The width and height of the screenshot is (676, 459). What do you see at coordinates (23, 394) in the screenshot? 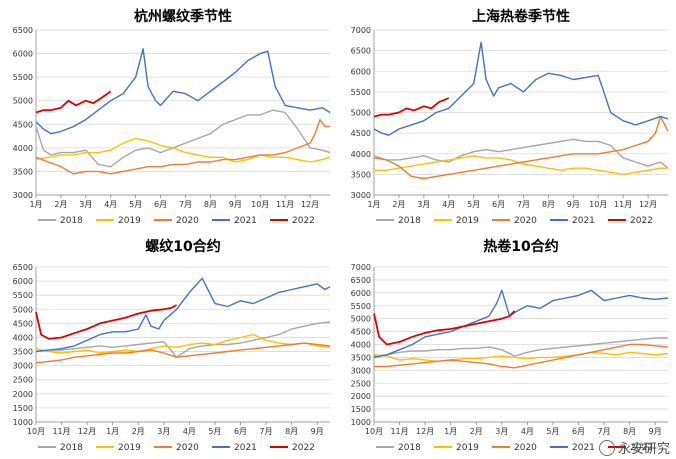
I see `y-tick-label: 2000` at bounding box center [23, 394].